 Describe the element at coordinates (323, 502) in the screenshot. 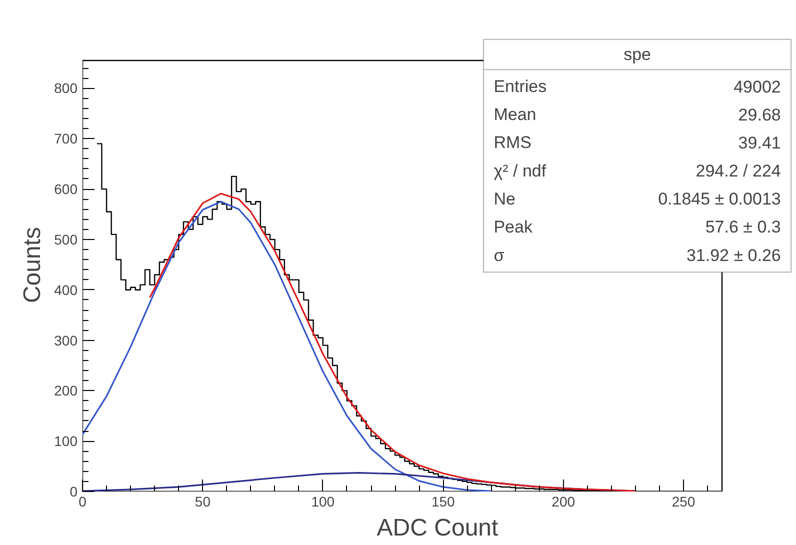

I see `x-tick-label: 100` at that location.